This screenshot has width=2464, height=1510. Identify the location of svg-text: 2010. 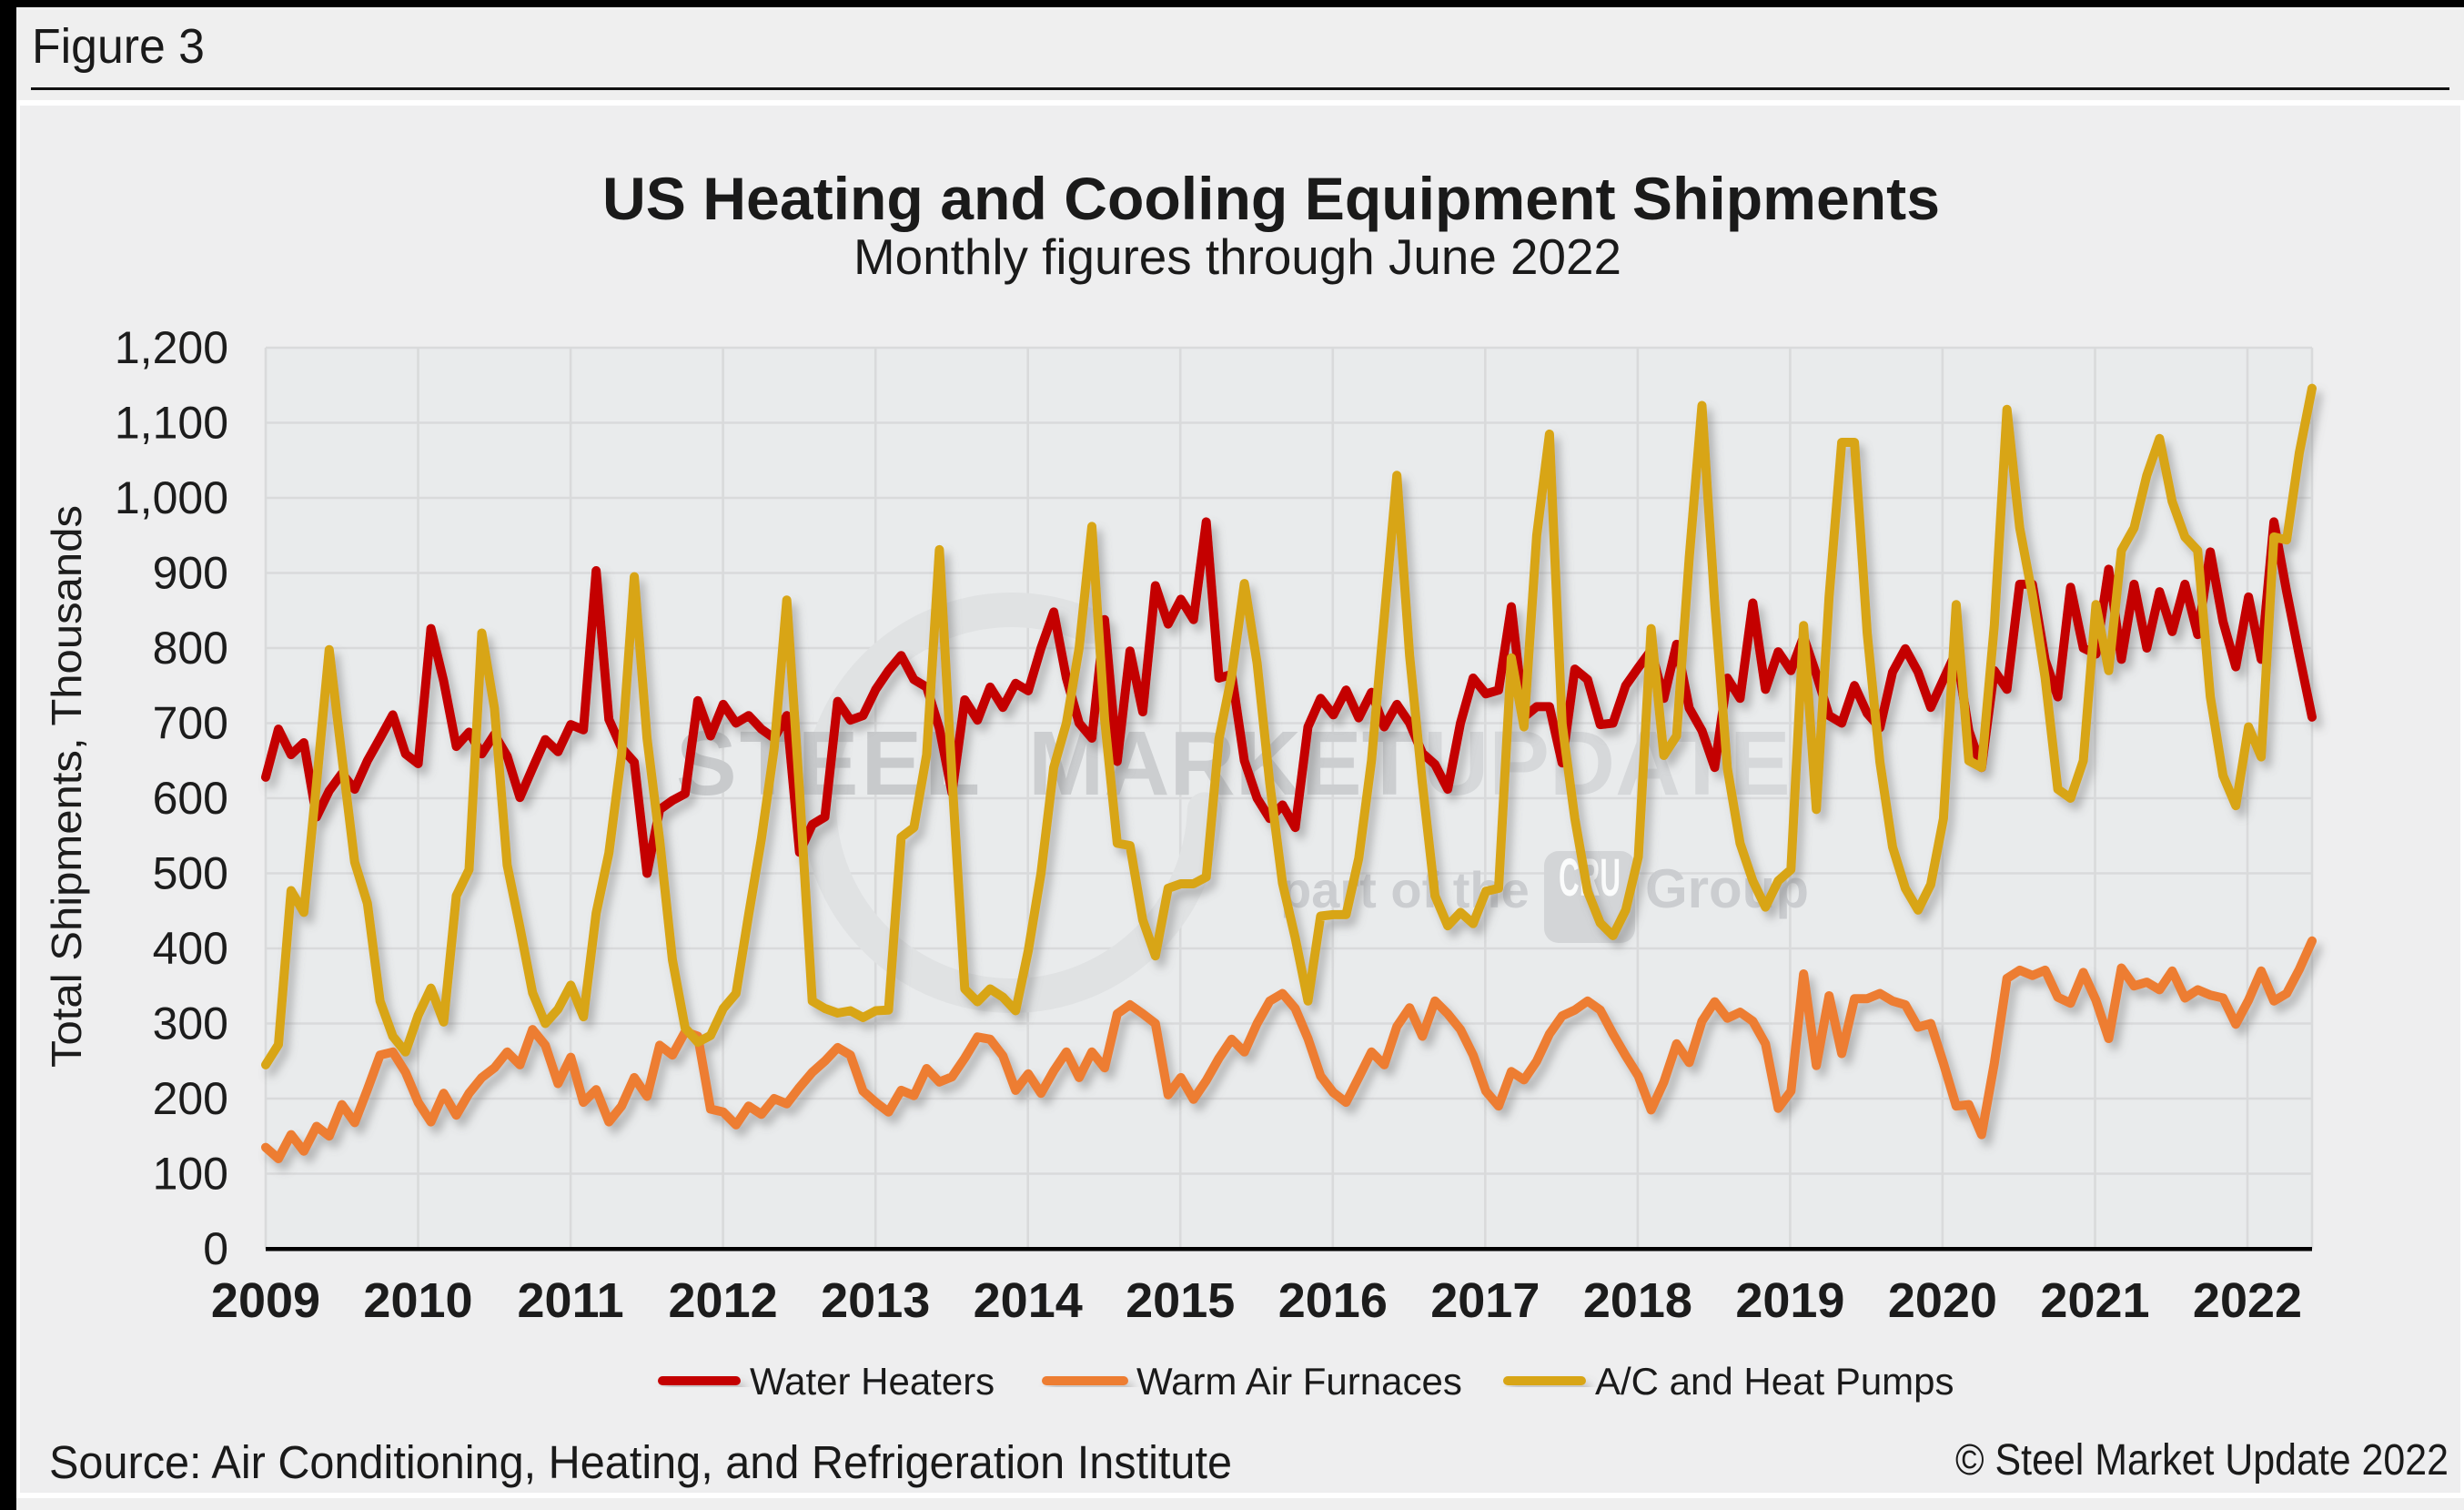
(417, 1300).